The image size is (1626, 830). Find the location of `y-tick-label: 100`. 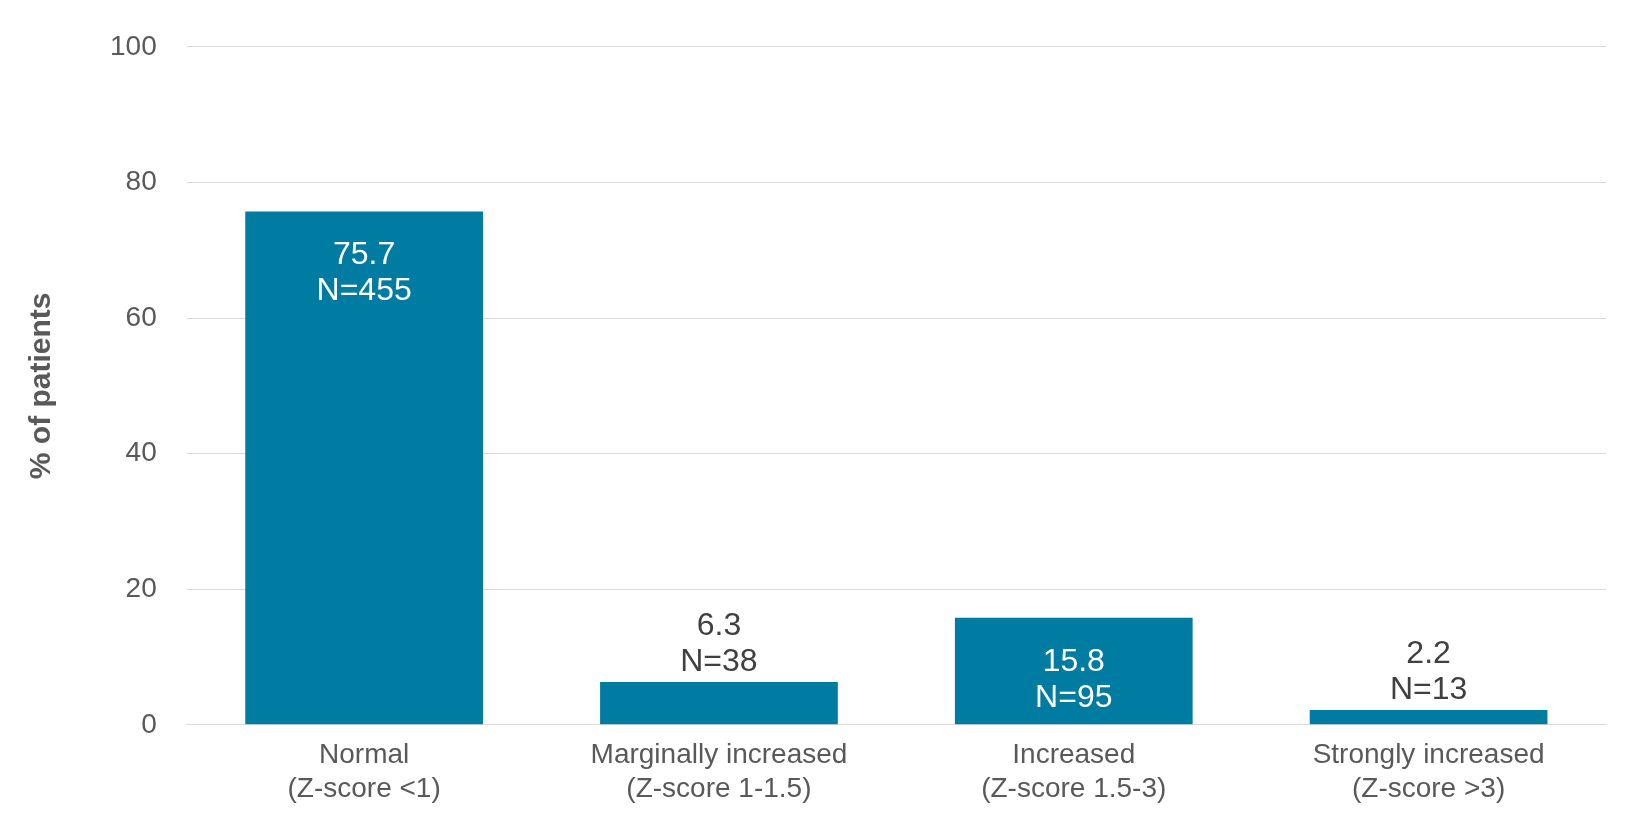

y-tick-label: 100 is located at coordinates (133, 45).